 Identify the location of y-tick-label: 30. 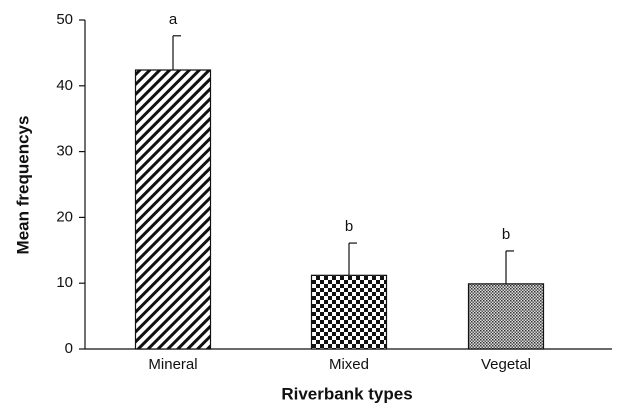
(64, 151).